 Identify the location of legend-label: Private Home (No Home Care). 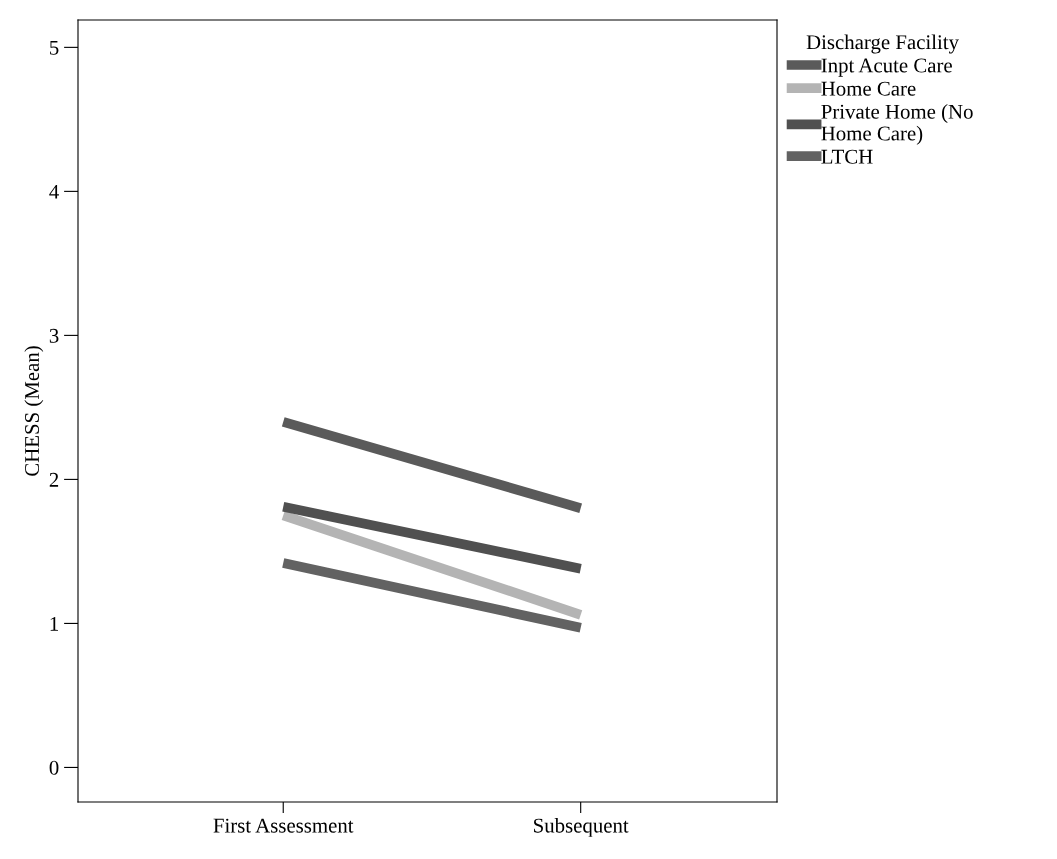
(897, 124).